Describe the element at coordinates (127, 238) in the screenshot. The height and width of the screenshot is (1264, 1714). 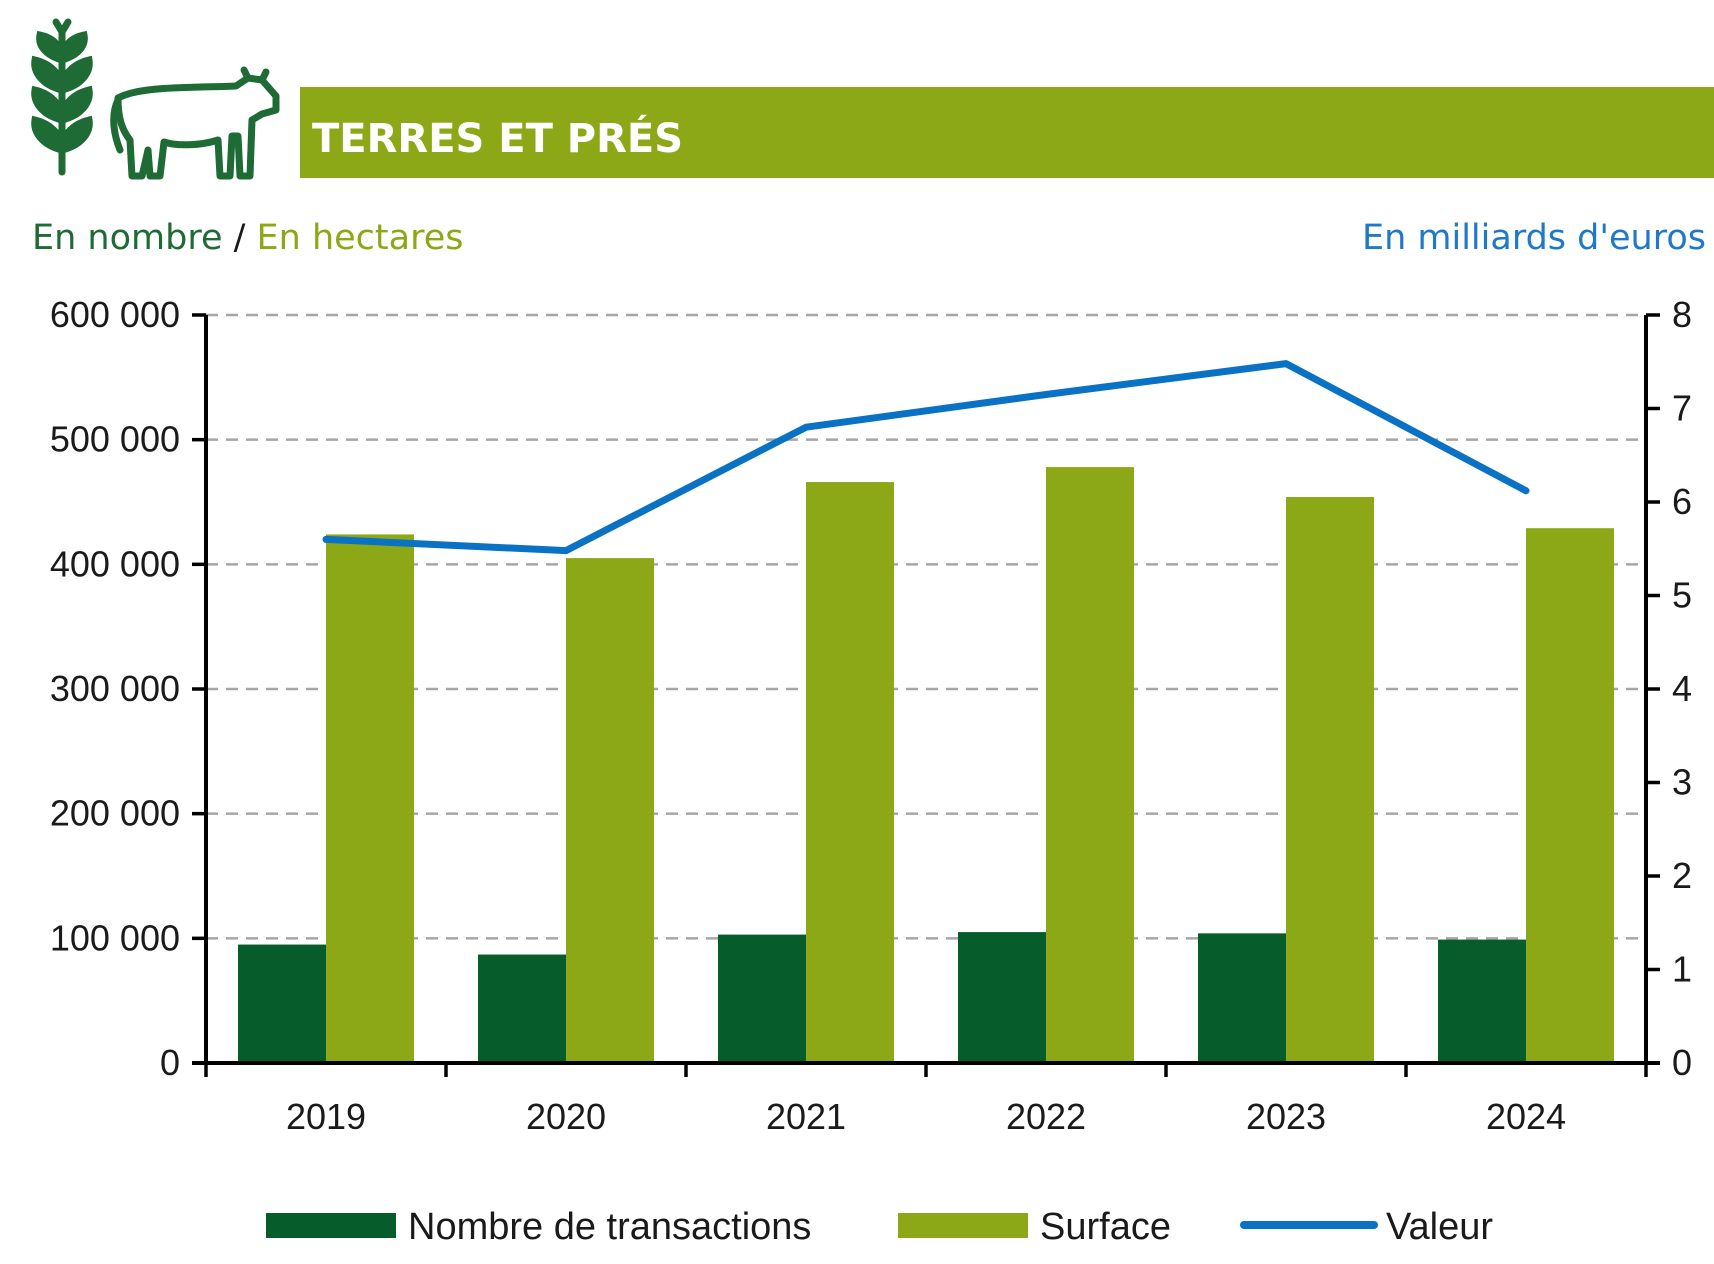
I see `units-left-count: En nombre` at that location.